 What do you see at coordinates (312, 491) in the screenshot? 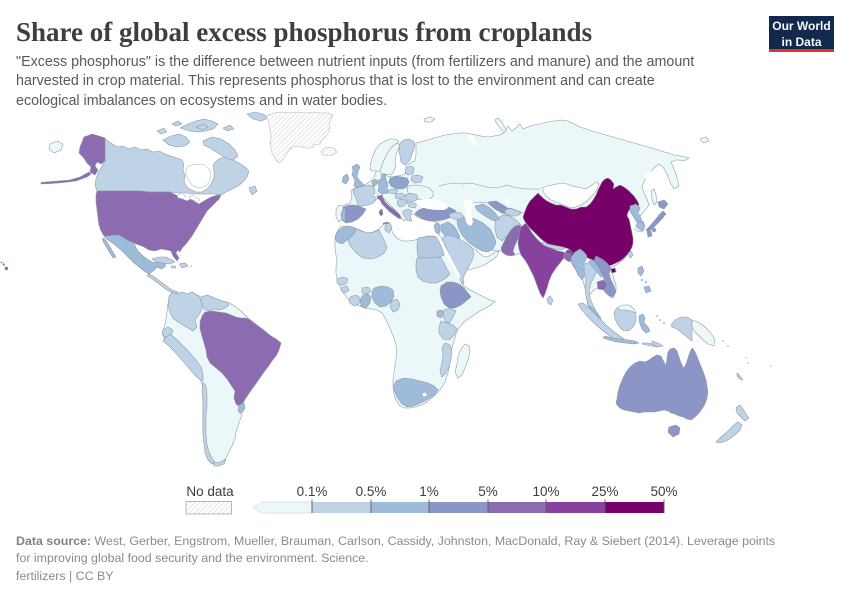
I see `svg-text: 0.1%` at bounding box center [312, 491].